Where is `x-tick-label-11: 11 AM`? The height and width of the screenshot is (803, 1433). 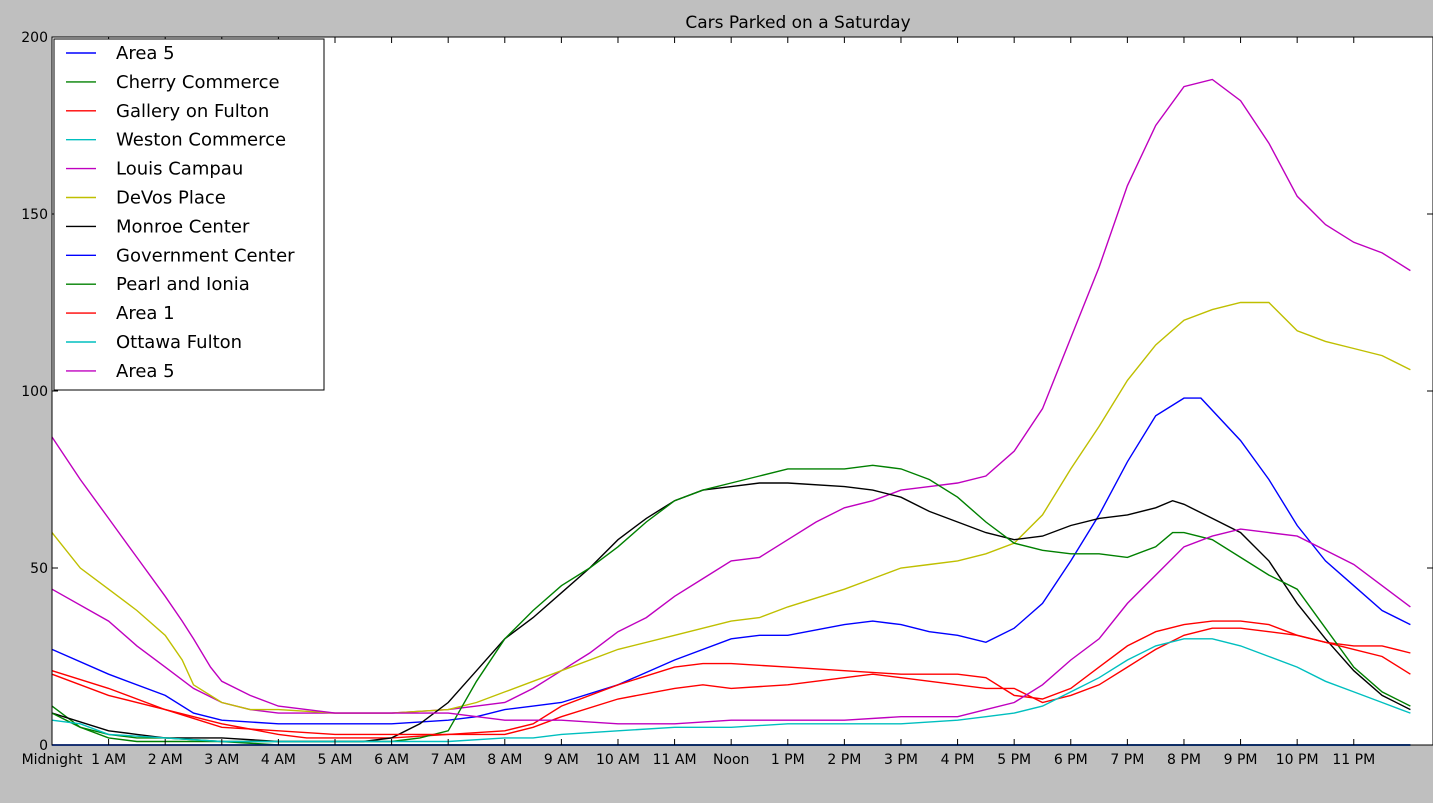 x-tick-label-11: 11 AM is located at coordinates (675, 760).